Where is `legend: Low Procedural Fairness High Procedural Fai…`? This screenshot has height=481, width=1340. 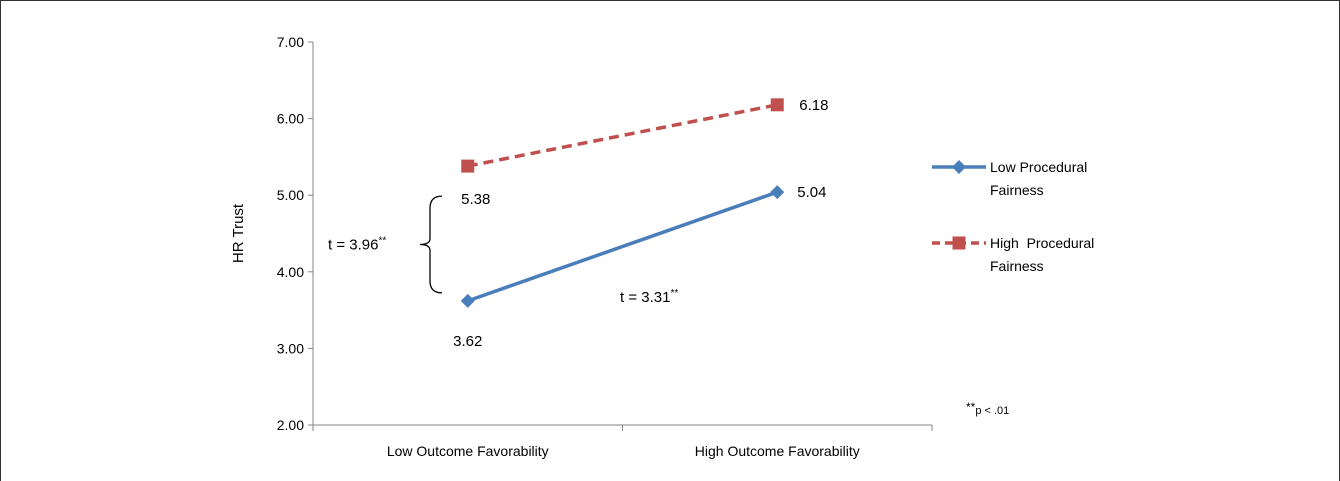
legend: Low Procedural Fairness High Procedural Fai… is located at coordinates (1013, 216).